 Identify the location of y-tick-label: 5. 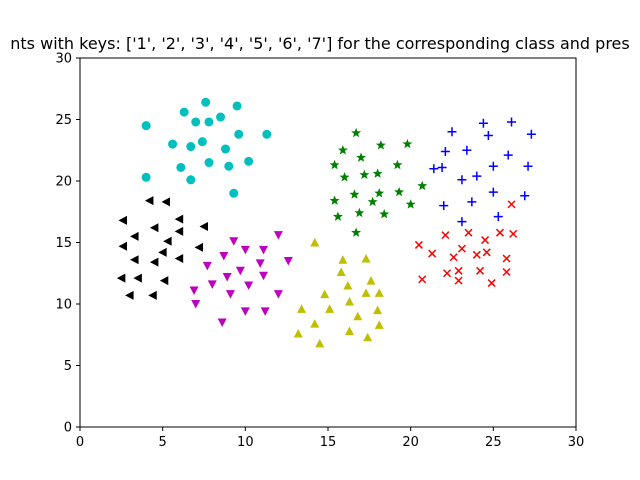
(68, 366).